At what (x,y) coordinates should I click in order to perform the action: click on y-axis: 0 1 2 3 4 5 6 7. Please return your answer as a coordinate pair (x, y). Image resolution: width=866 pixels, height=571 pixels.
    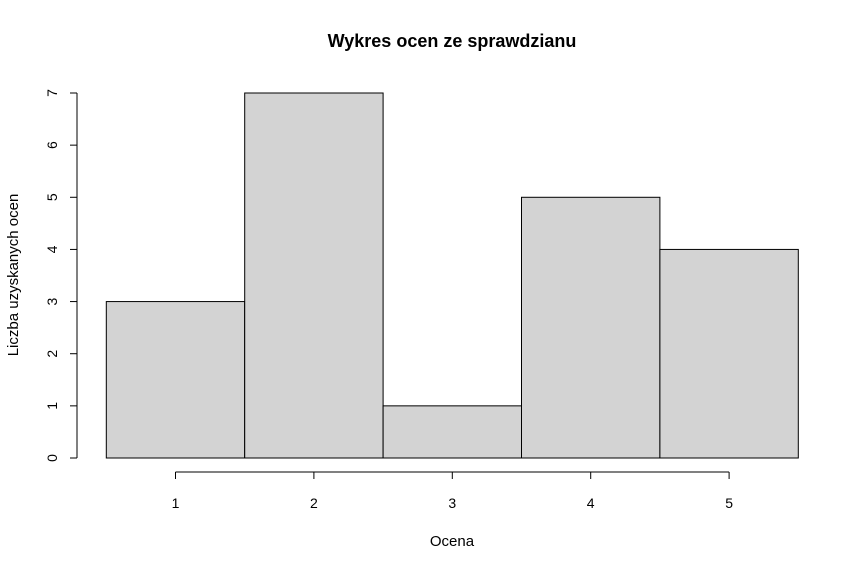
    Looking at the image, I should click on (61, 275).